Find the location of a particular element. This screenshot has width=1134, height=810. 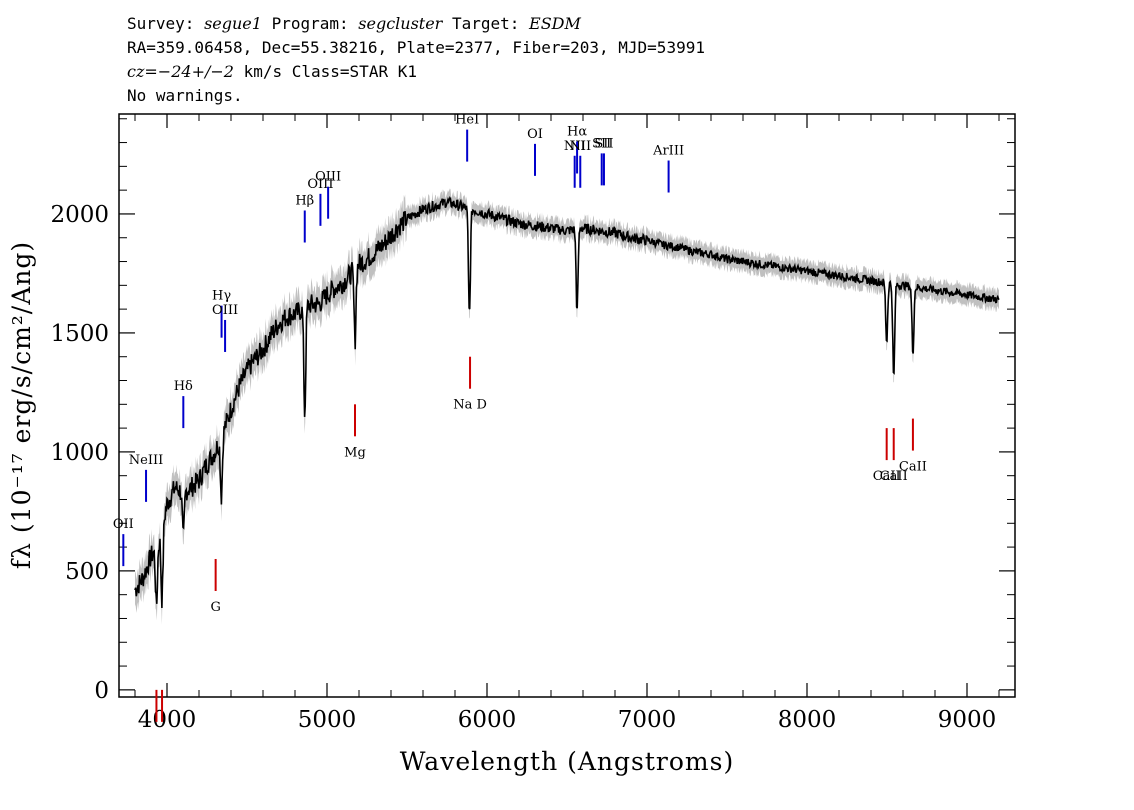

y-tick-label: 1500 is located at coordinates (79, 334).